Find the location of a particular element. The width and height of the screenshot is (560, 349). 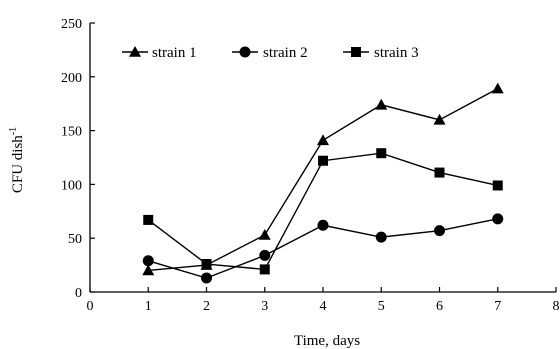

legend-strain-3-square-point is located at coordinates (356, 52).